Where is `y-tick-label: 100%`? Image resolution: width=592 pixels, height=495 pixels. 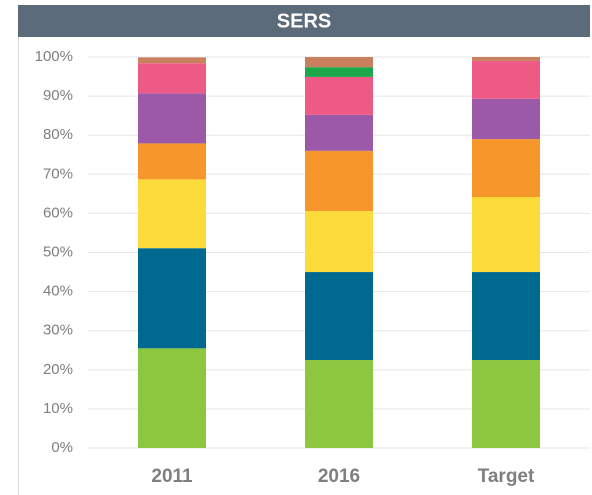
y-tick-label: 100% is located at coordinates (54, 56).